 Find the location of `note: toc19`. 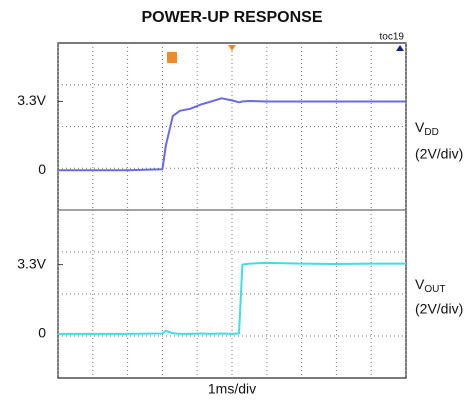

note: toc19 is located at coordinates (392, 37).